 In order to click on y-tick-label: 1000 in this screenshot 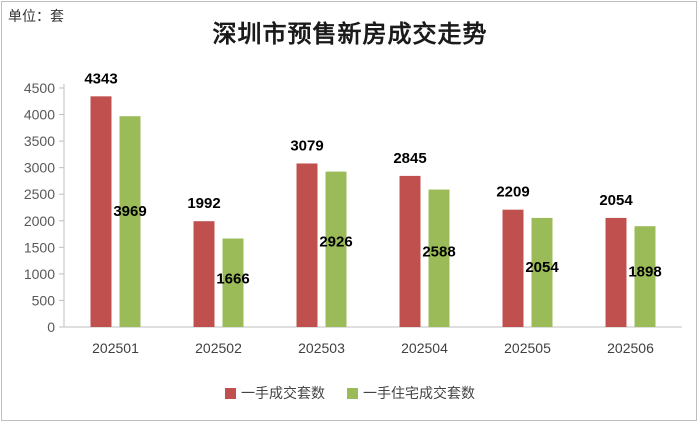, I will do `click(39, 274)`.